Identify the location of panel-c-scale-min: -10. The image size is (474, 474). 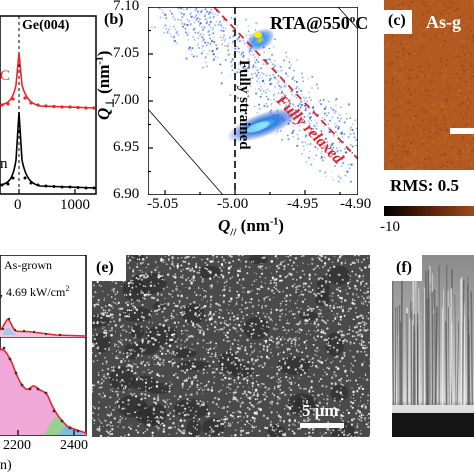
(390, 227).